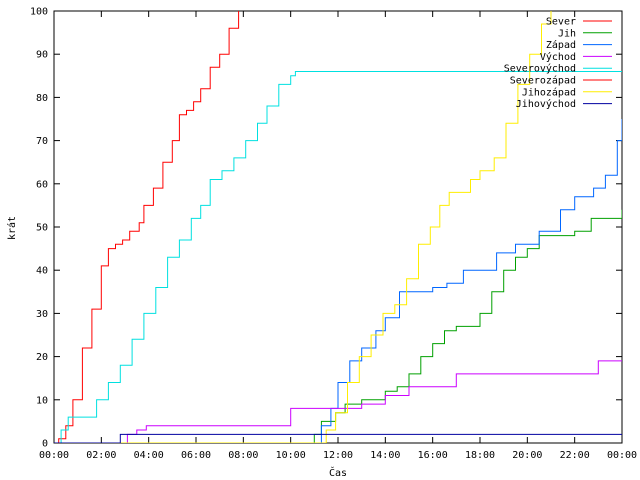 The image size is (640, 480). What do you see at coordinates (558, 57) in the screenshot?
I see `legend-label: Východ` at bounding box center [558, 57].